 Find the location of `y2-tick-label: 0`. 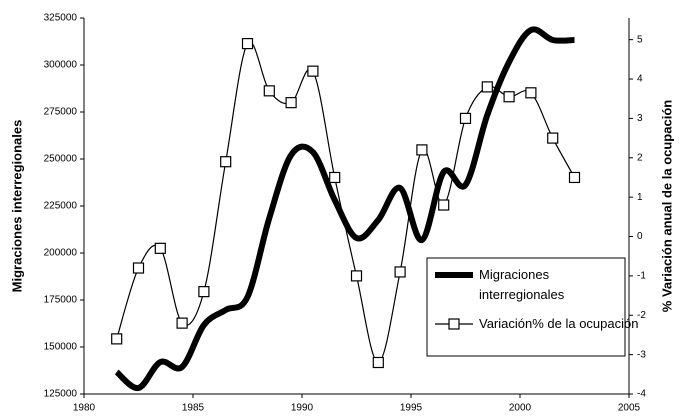

y2-tick-label: 0 is located at coordinates (640, 236).